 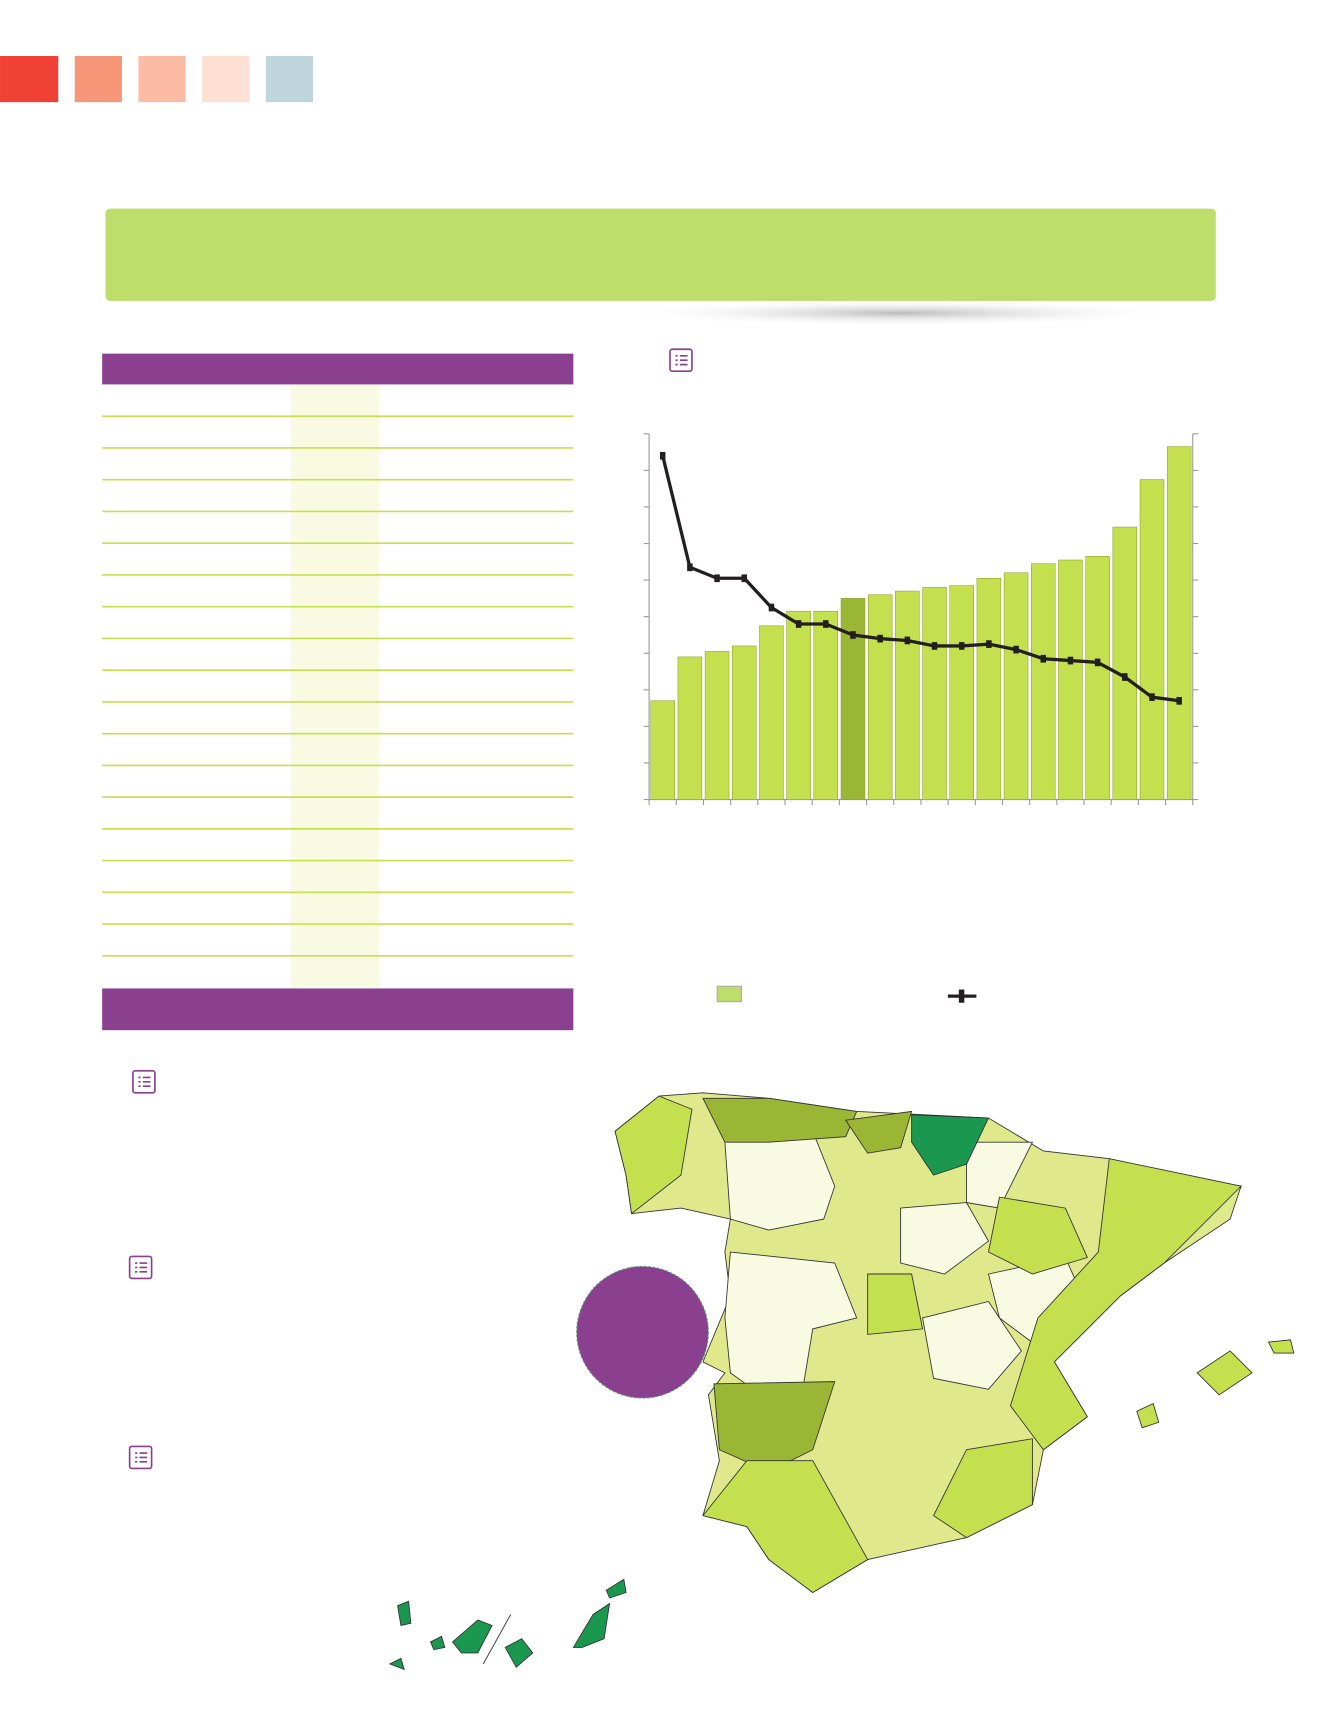 I want to click on banner, so click(x=660, y=254).